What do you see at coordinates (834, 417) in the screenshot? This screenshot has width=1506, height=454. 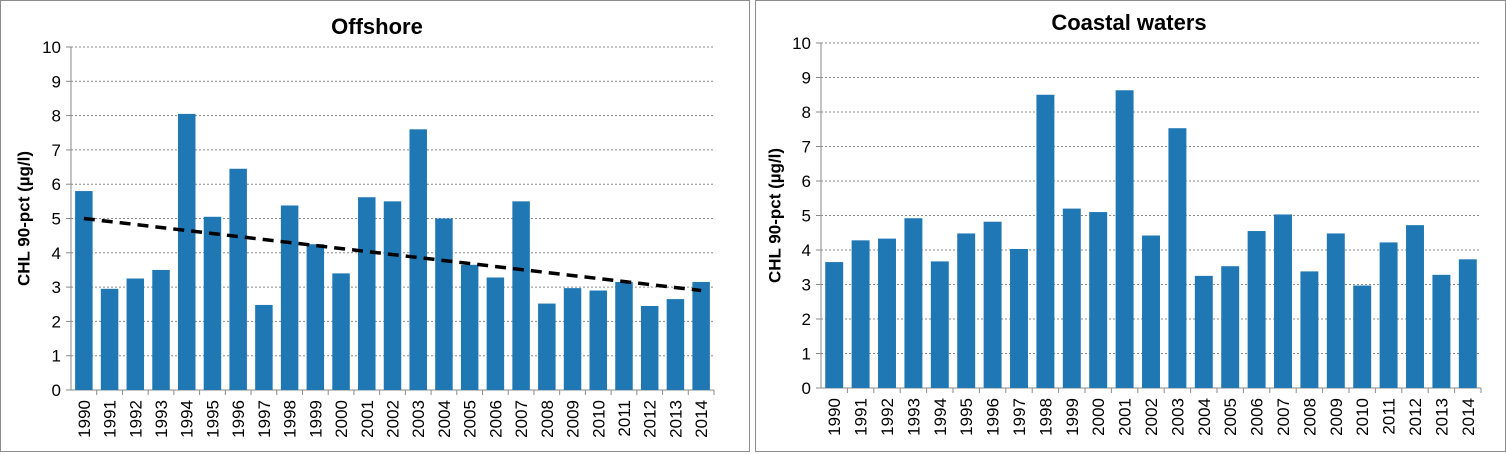 I see `x-tick-label: 1990` at bounding box center [834, 417].